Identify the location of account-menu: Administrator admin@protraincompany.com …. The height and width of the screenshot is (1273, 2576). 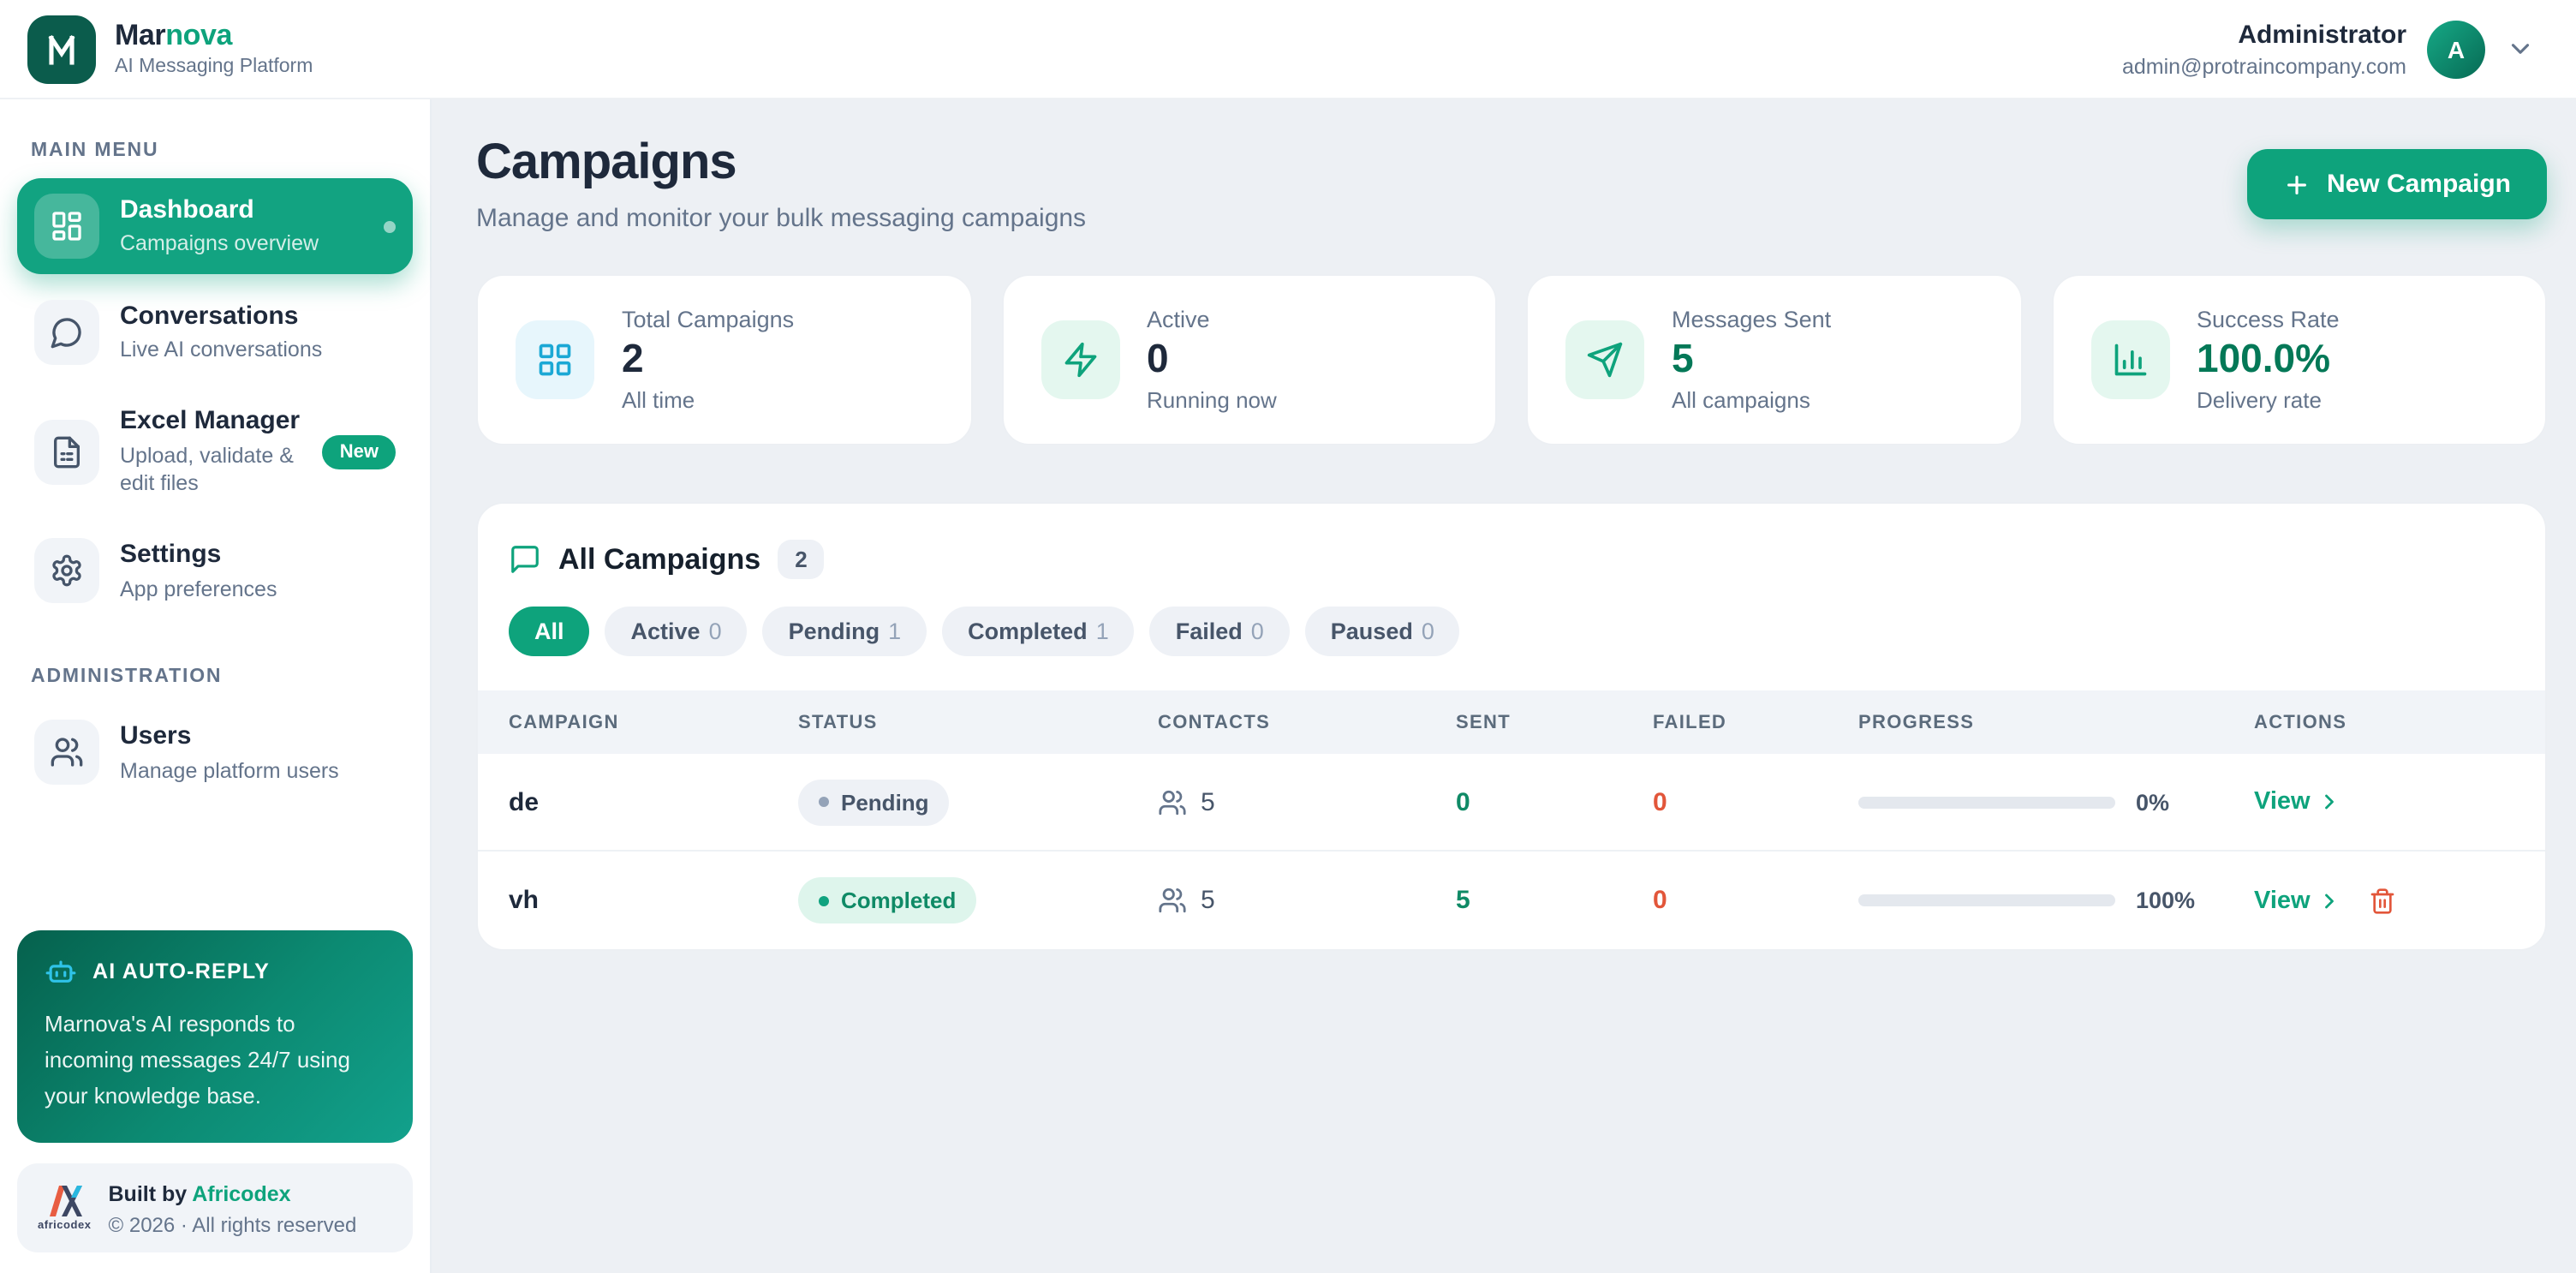
(2328, 49).